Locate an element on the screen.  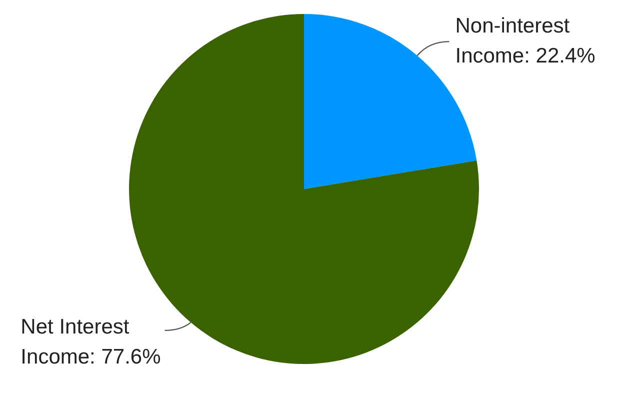
slice-label: Net Interest Income: 77.6% is located at coordinates (90, 341).